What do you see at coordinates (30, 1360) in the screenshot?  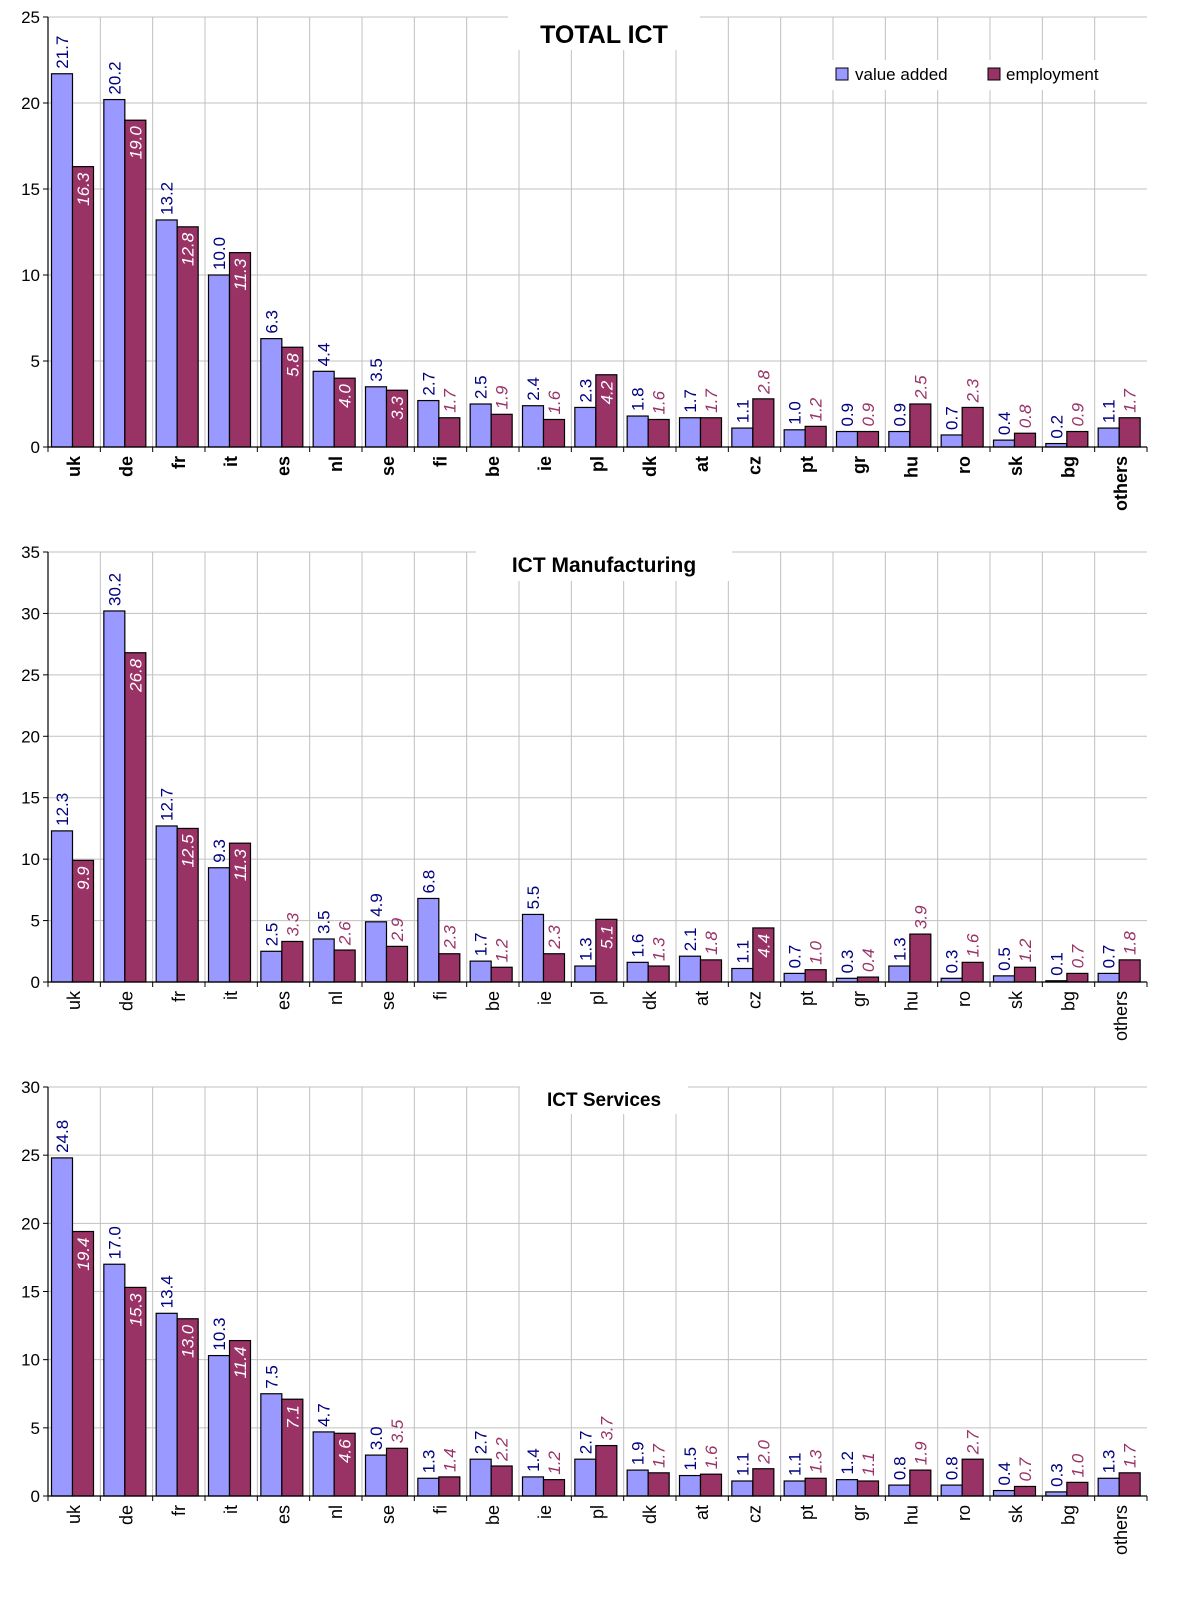 I see `y-tick-label: 10` at bounding box center [30, 1360].